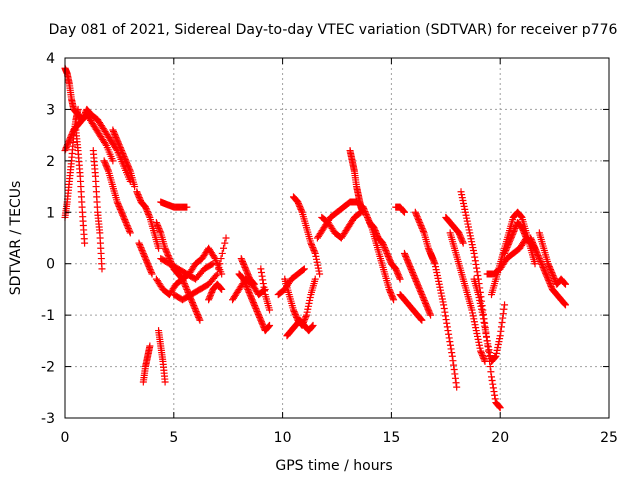 The image size is (640, 480). What do you see at coordinates (306, 235) in the screenshot?
I see `series-track-y` at bounding box center [306, 235].